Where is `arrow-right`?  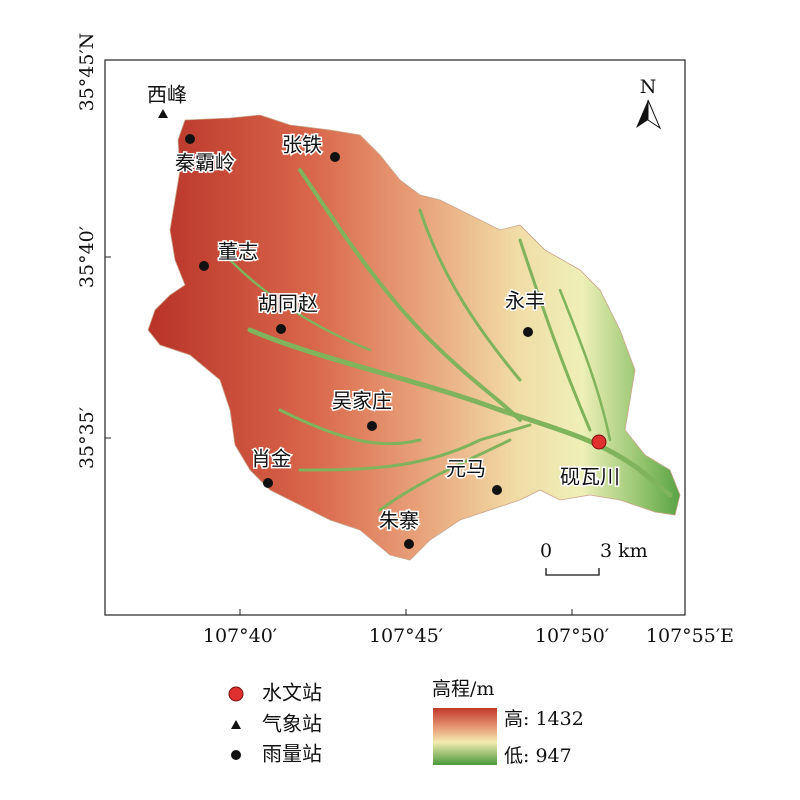
arrow-right is located at coordinates (654, 114).